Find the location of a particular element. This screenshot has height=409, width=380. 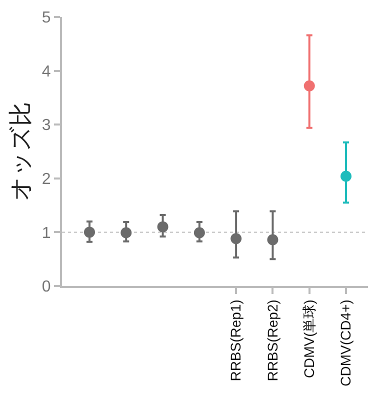

y-axis-title: オッズ比 is located at coordinates (20, 151).